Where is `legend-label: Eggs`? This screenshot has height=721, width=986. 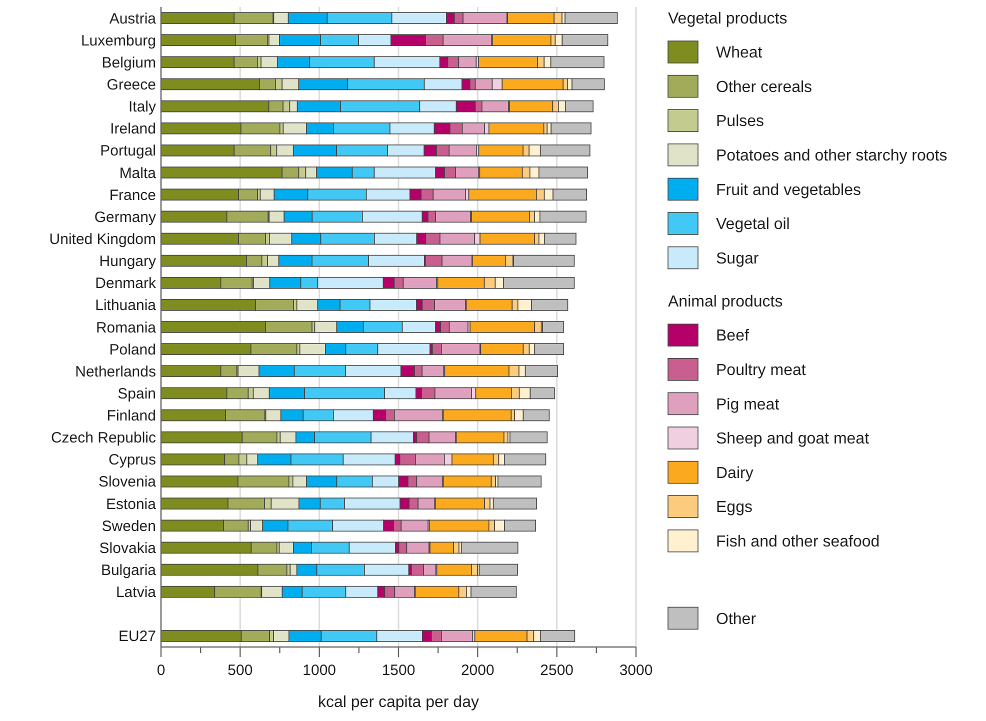 legend-label: Eggs is located at coordinates (734, 507).